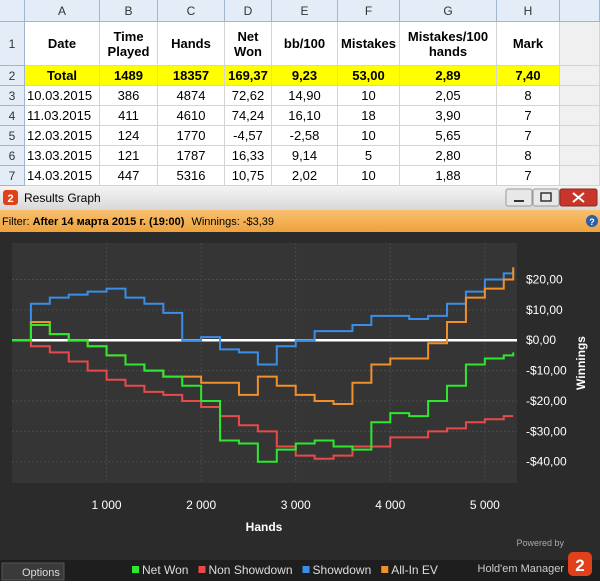  What do you see at coordinates (12, 96) in the screenshot?
I see `cell: 3` at bounding box center [12, 96].